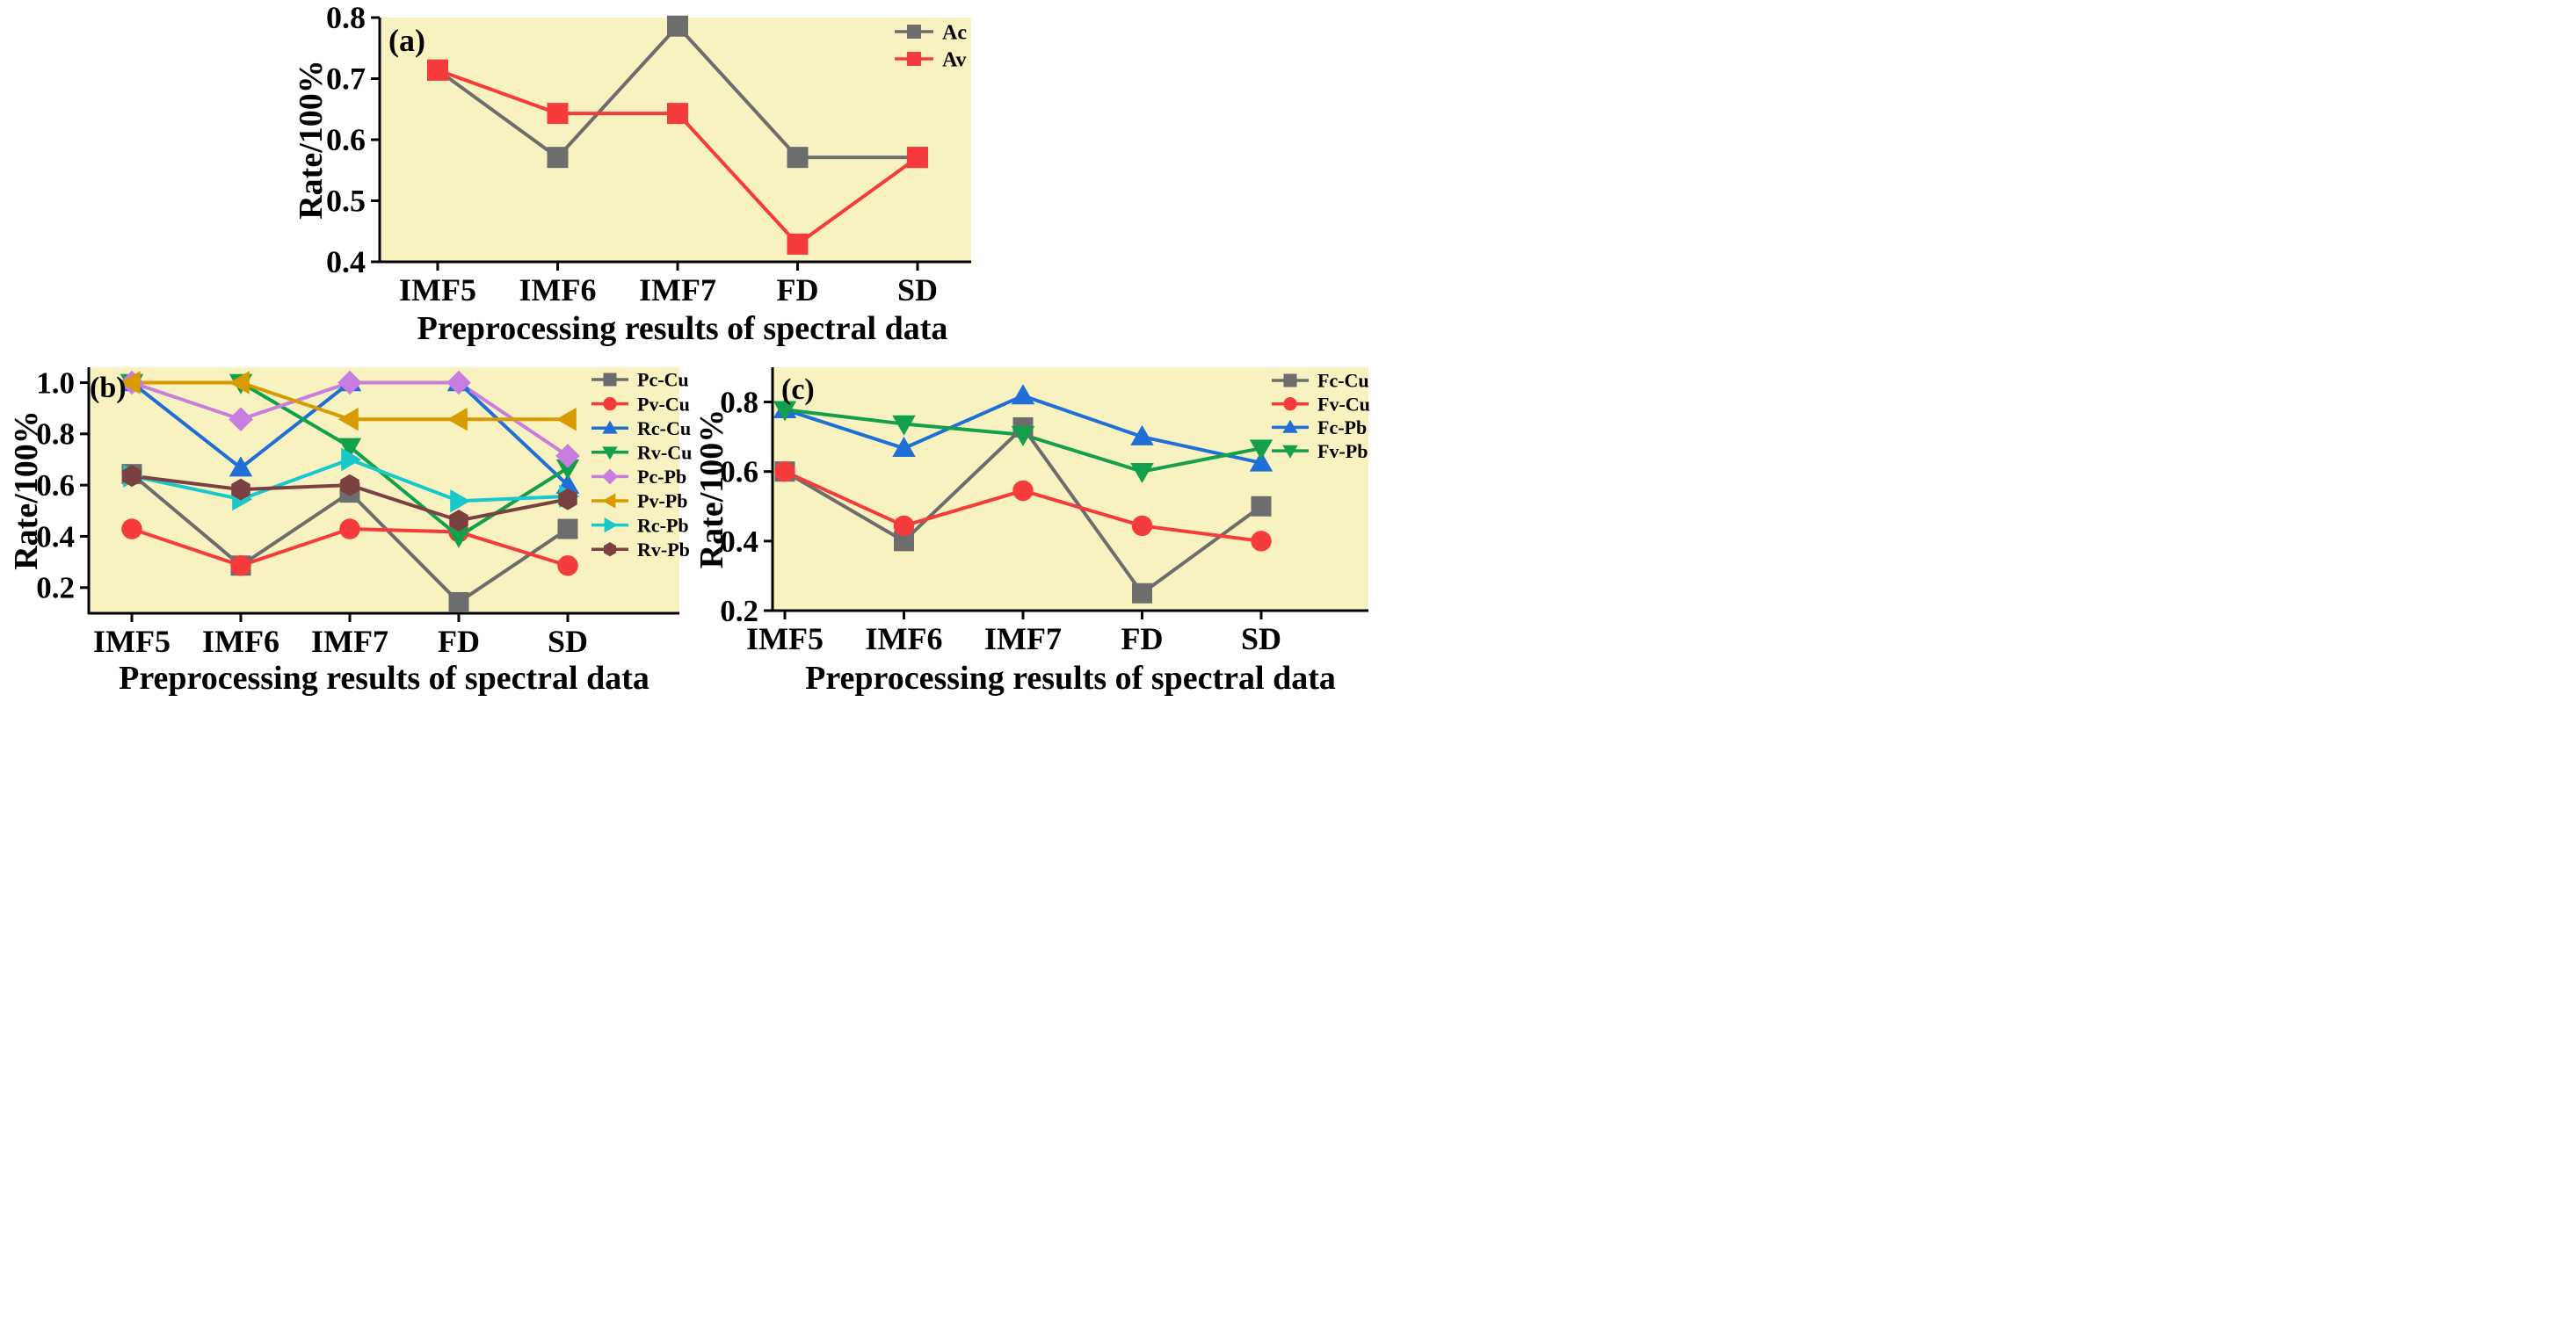 The height and width of the screenshot is (1317, 2576). Describe the element at coordinates (108, 388) in the screenshot. I see `panel-label: (b)` at that location.